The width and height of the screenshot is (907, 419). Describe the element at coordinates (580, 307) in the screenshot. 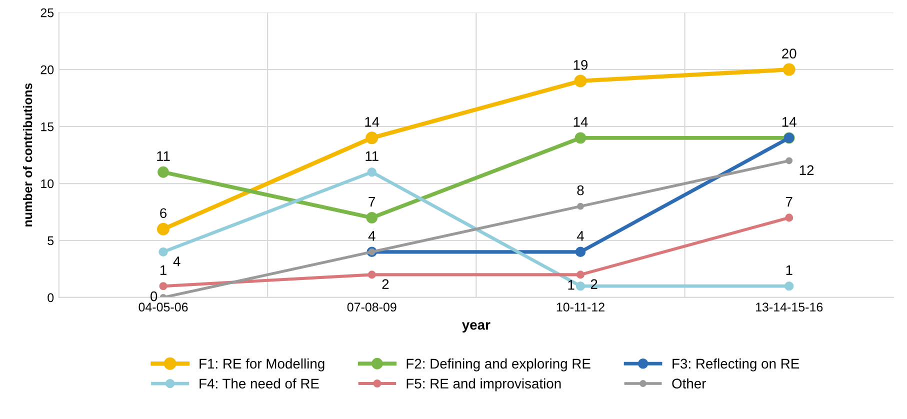

I see `x-tick-label: 10-11-12` at that location.